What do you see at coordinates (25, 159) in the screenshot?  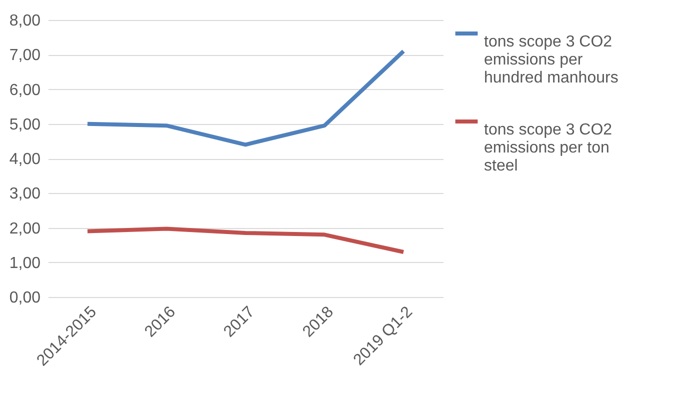 I see `y-tick-label: 4,00` at bounding box center [25, 159].